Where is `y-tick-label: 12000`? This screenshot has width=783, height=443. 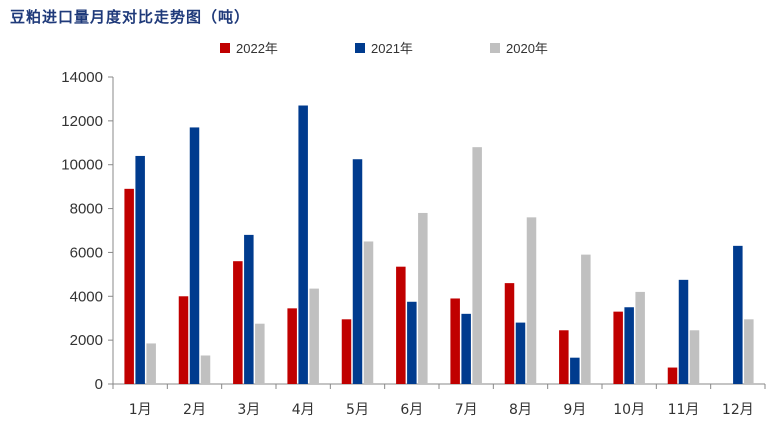 y-tick-label: 12000 is located at coordinates (82, 121).